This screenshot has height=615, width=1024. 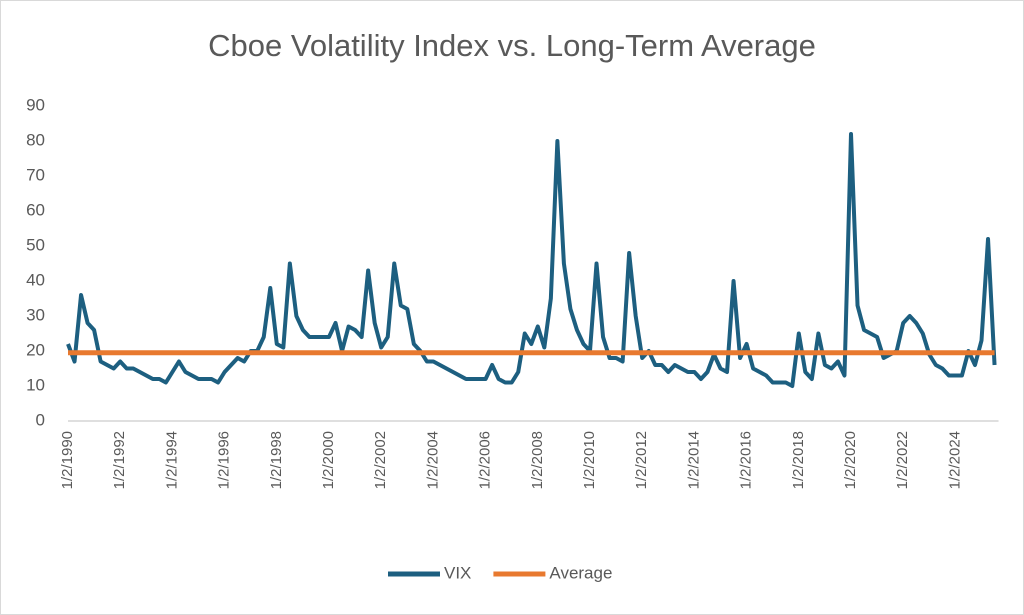 I want to click on x-tick-label: 1/2/2018, so click(x=798, y=460).